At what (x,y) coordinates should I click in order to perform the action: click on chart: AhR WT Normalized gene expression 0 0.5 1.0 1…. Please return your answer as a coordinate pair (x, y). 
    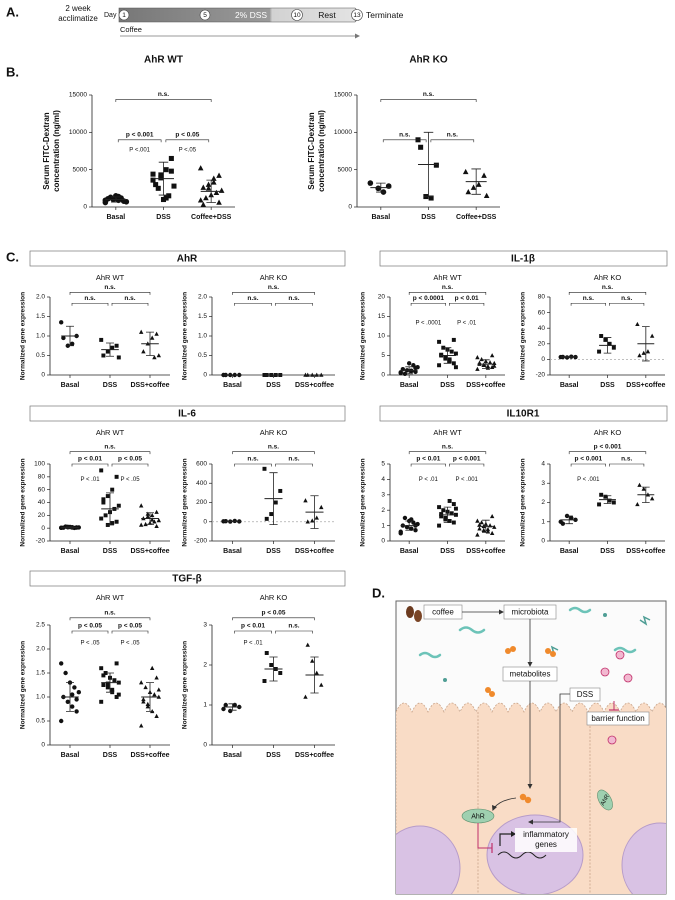
    Looking at the image, I should click on (95, 676).